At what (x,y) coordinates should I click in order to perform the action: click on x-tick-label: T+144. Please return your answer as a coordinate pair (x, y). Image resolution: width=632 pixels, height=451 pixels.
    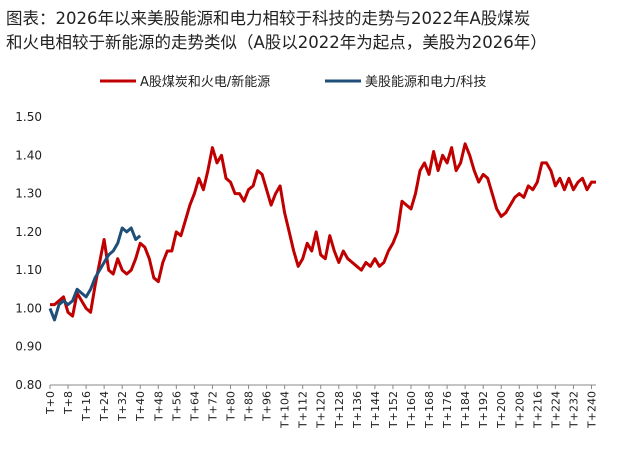
    Looking at the image, I should click on (375, 410).